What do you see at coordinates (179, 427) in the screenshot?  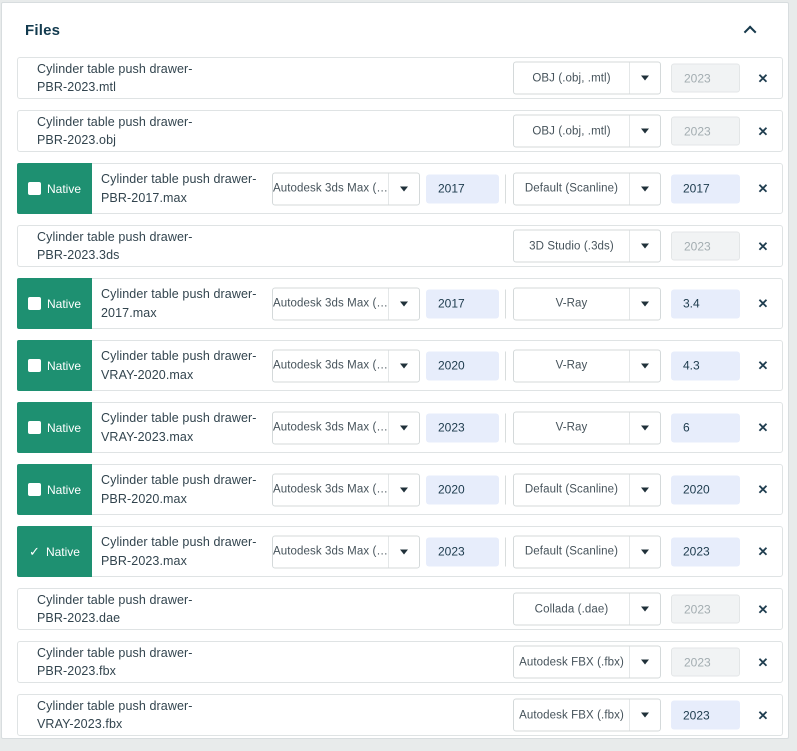 I see `filename: Cylinder table push drawer-VRAY-2023.max` at bounding box center [179, 427].